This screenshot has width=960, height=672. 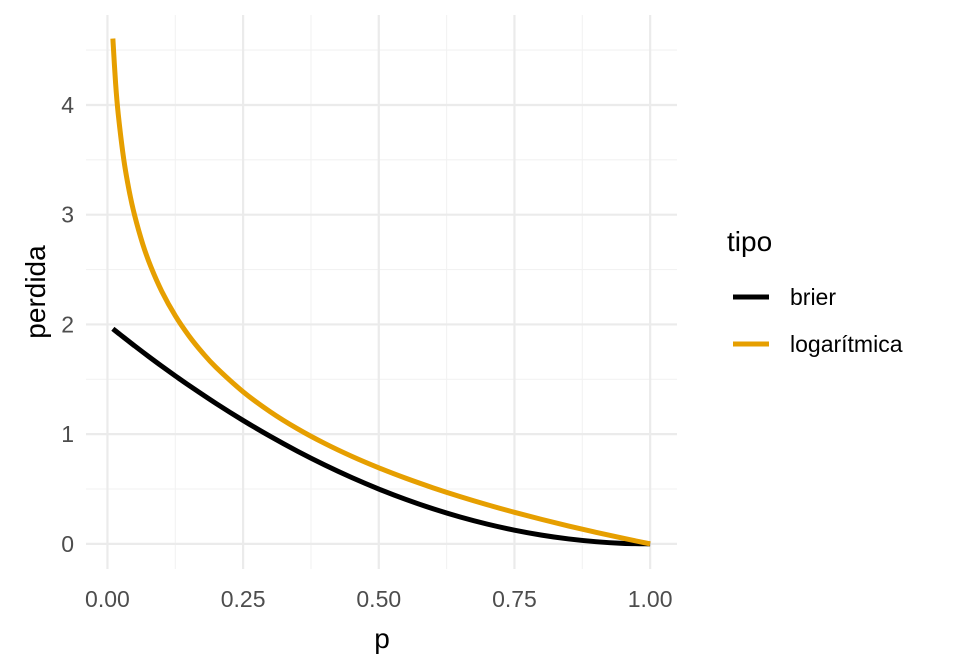 I want to click on x-tick-label: 0.50, so click(x=378, y=599).